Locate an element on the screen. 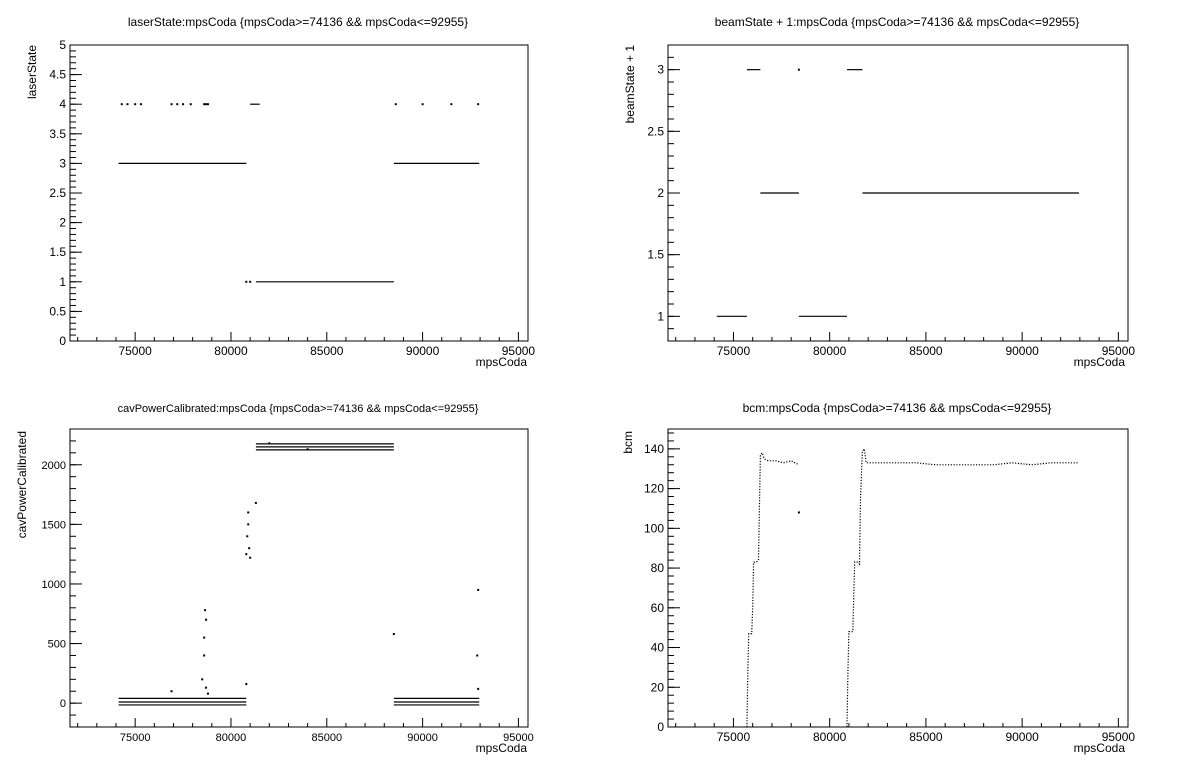  y-axis-label: laserState is located at coordinates (32, 72).